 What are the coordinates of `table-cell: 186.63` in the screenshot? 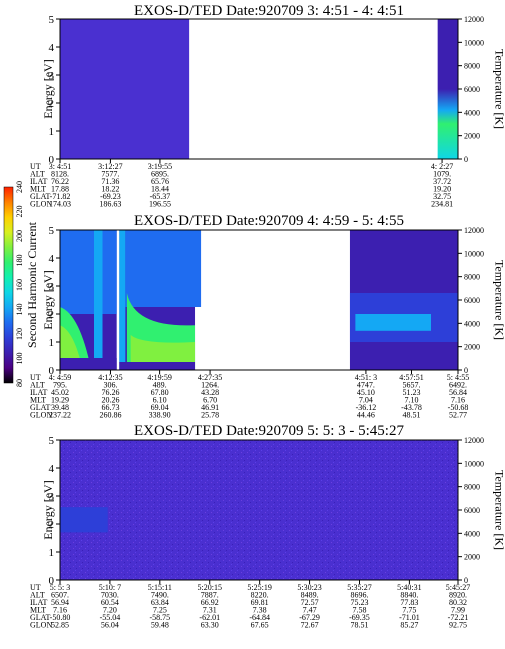 It's located at (110, 204).